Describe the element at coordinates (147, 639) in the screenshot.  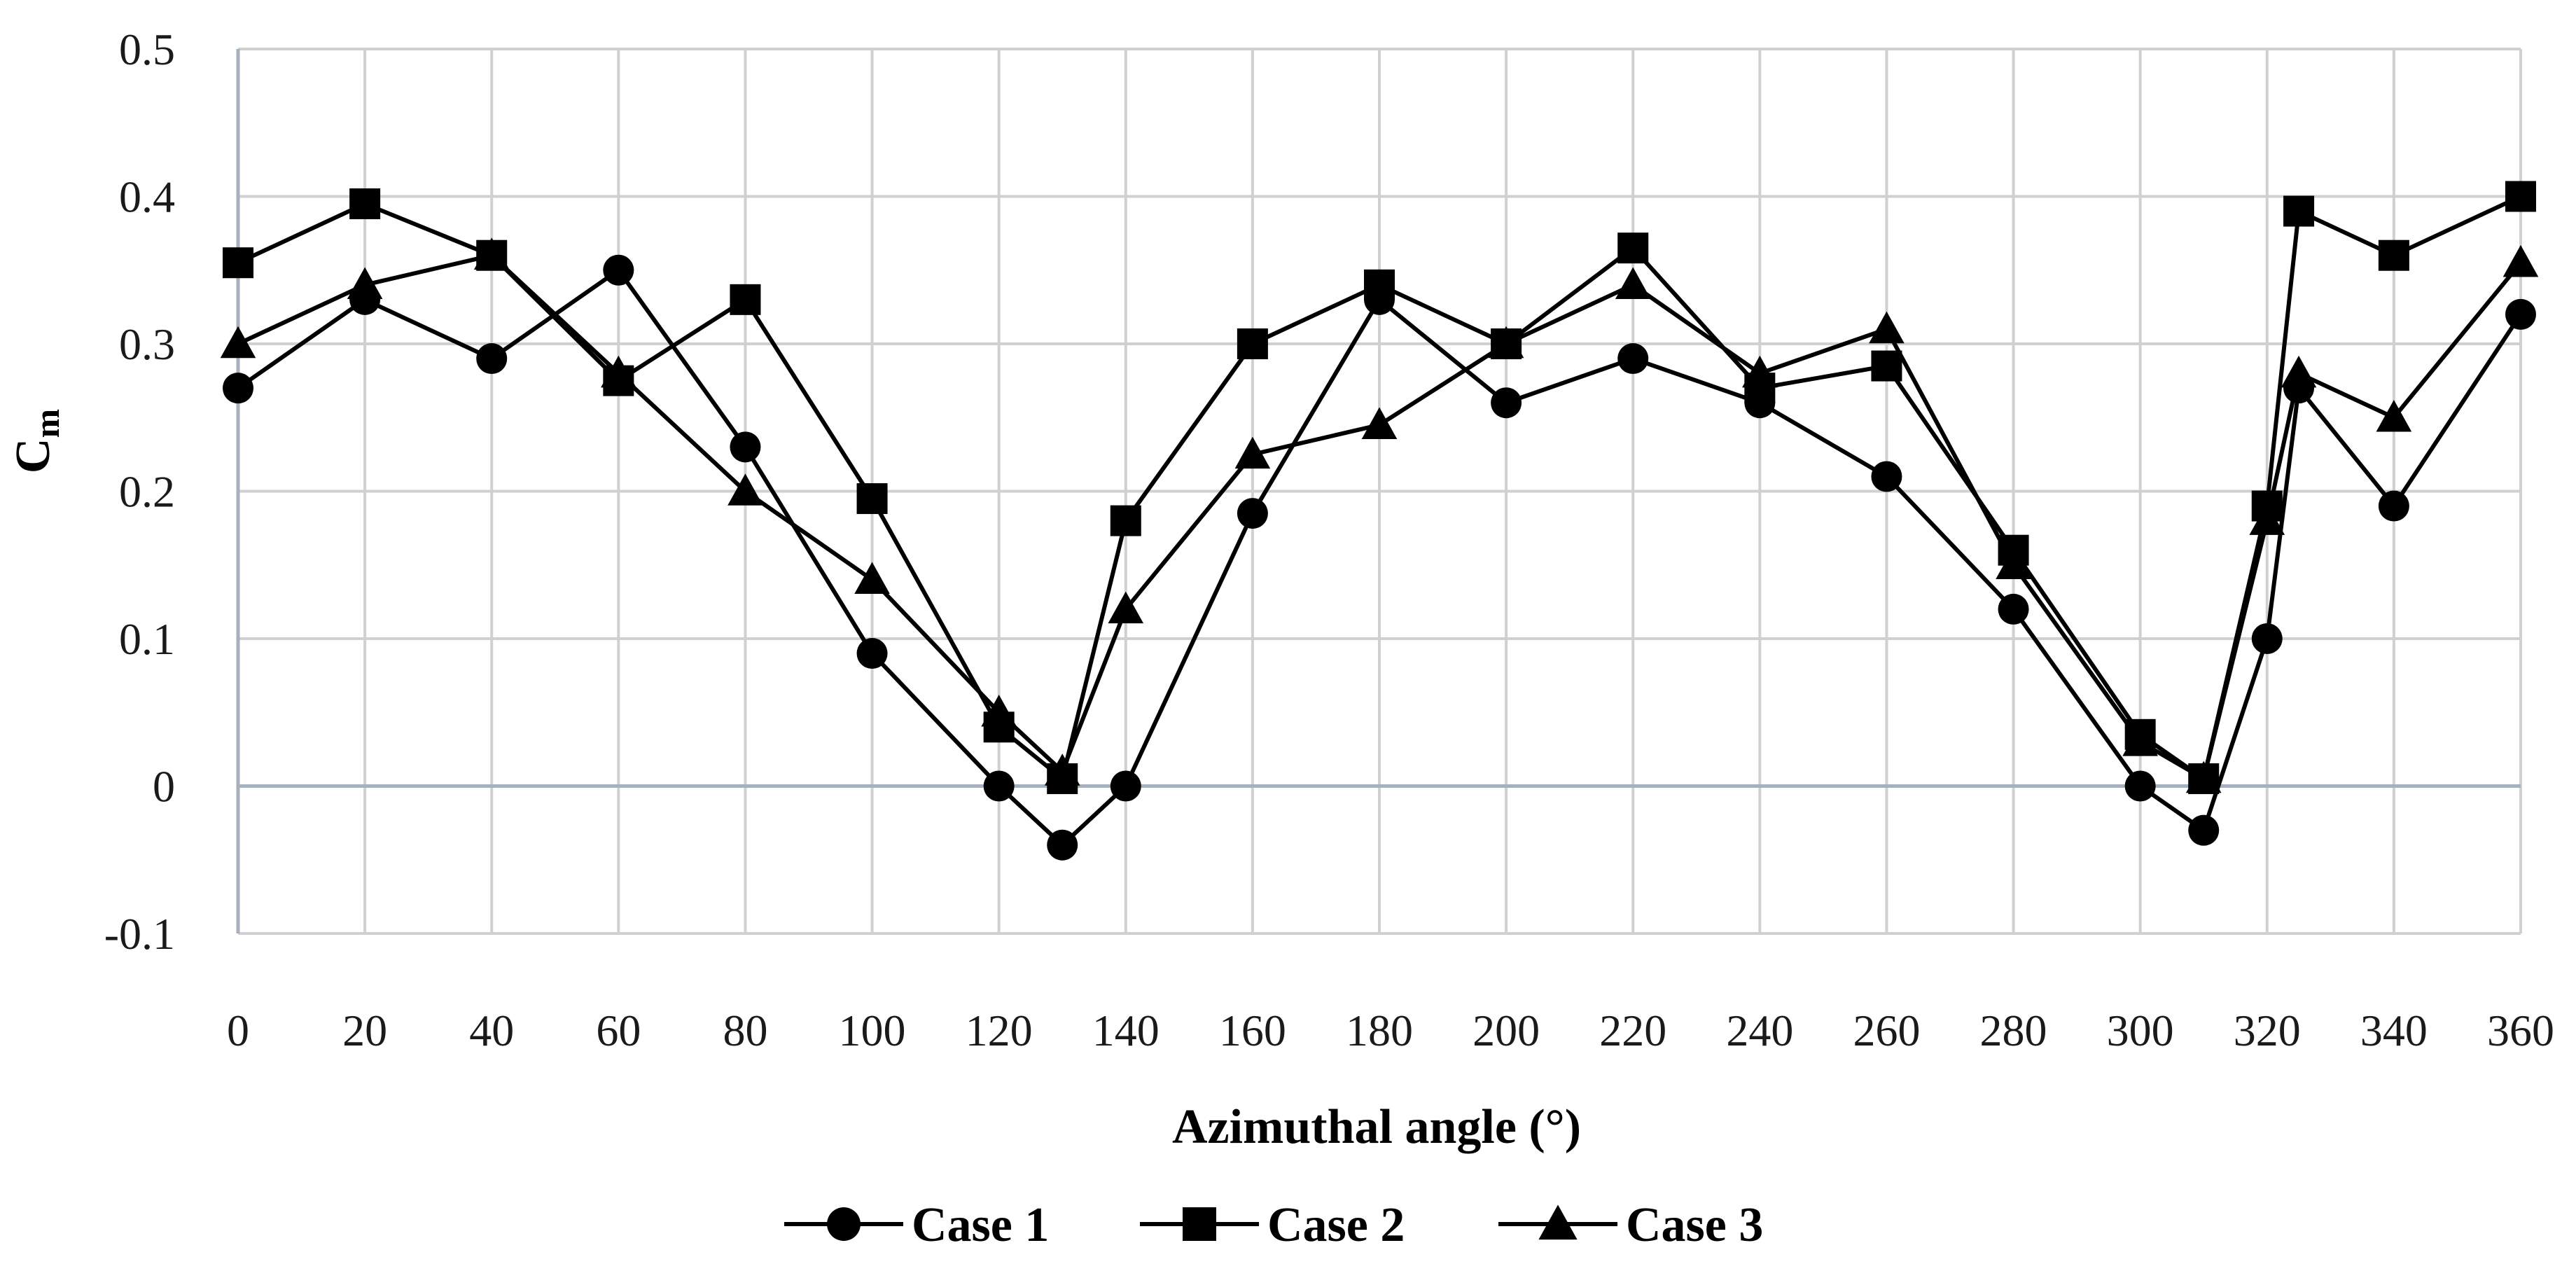
I see `y-tick-label: 0.1` at that location.